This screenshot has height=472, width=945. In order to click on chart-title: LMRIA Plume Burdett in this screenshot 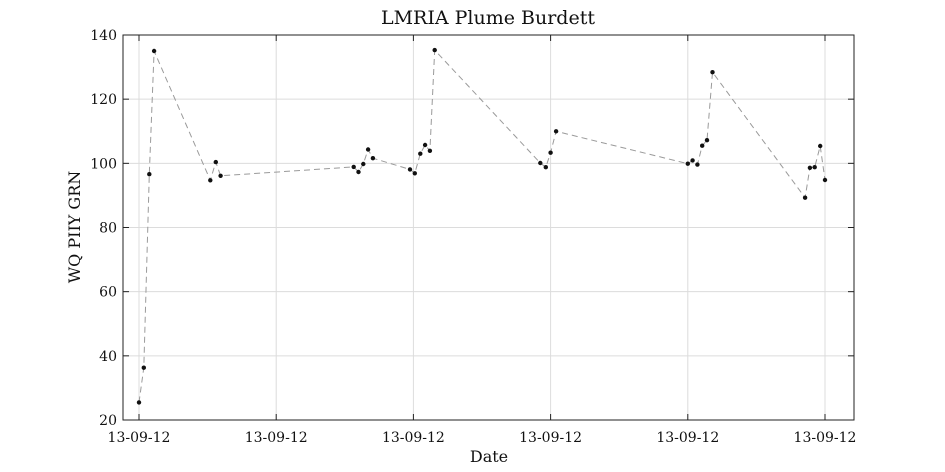, I will do `click(488, 18)`.